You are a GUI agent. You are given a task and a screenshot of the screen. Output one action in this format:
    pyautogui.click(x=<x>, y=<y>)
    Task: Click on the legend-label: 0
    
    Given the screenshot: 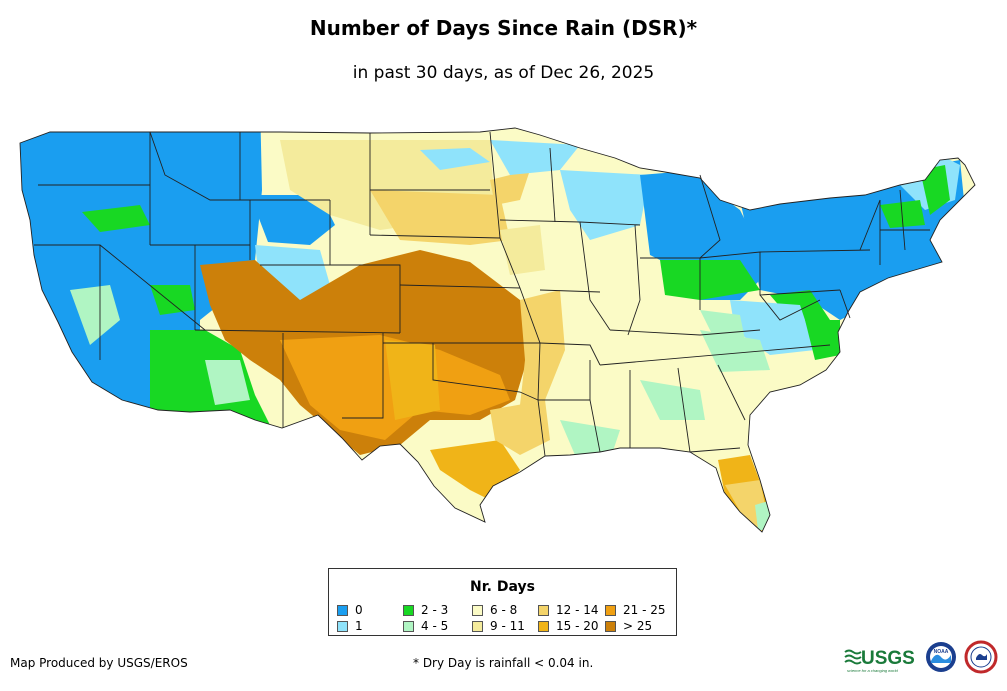 What is the action you would take?
    pyautogui.click(x=359, y=610)
    